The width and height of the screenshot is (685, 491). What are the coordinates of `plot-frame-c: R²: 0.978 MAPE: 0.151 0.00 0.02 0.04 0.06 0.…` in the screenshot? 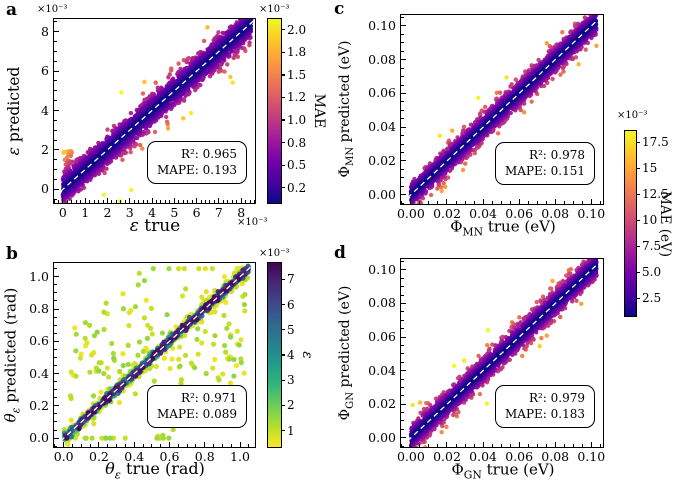 It's located at (486, 117).